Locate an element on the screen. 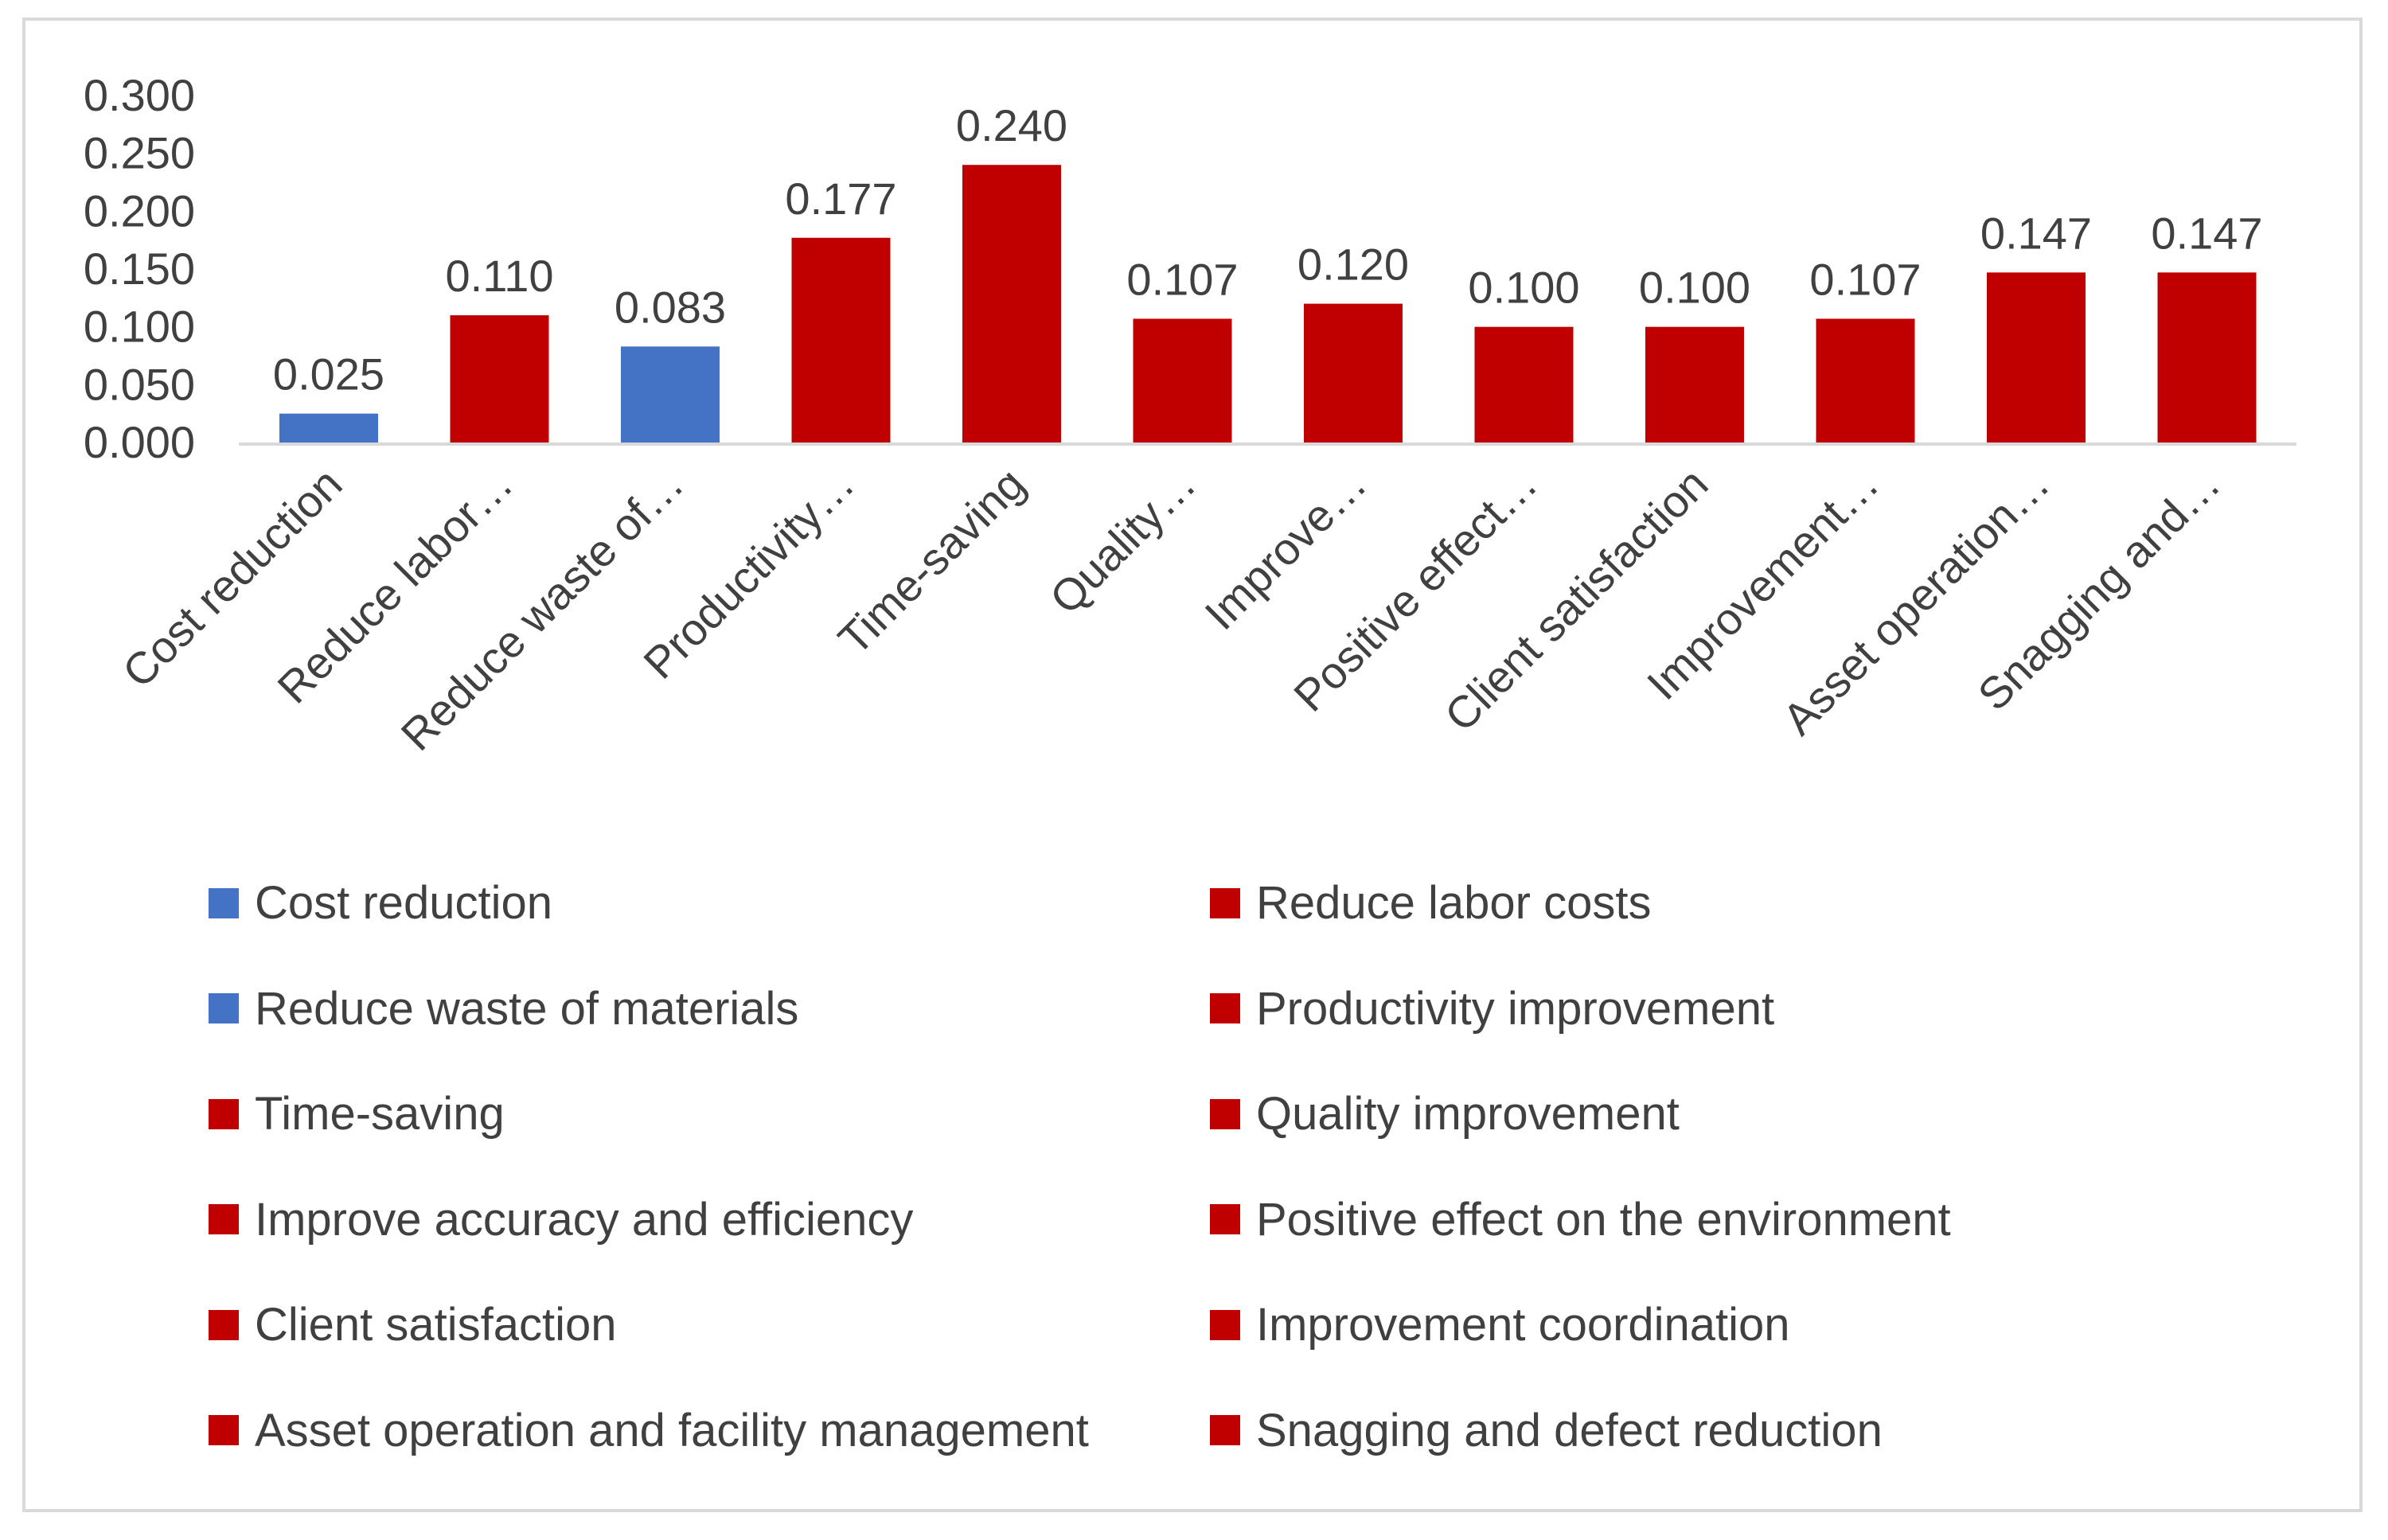  y-tick-label: 0.200 is located at coordinates (140, 210).